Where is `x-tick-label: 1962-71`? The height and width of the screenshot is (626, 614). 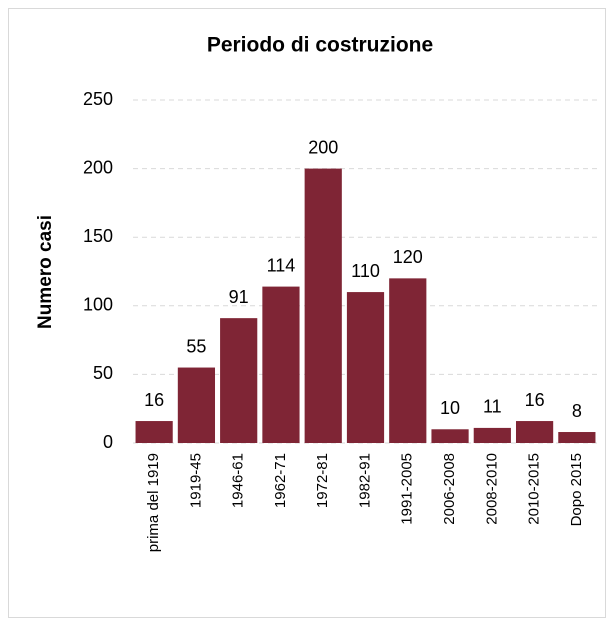
x-tick-label: 1962-71 is located at coordinates (280, 480).